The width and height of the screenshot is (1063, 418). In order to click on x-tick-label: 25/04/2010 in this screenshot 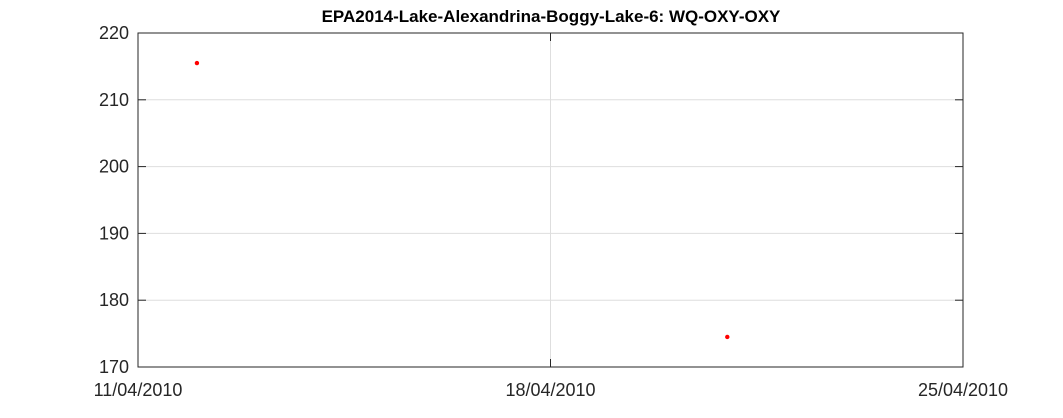, I will do `click(963, 390)`.